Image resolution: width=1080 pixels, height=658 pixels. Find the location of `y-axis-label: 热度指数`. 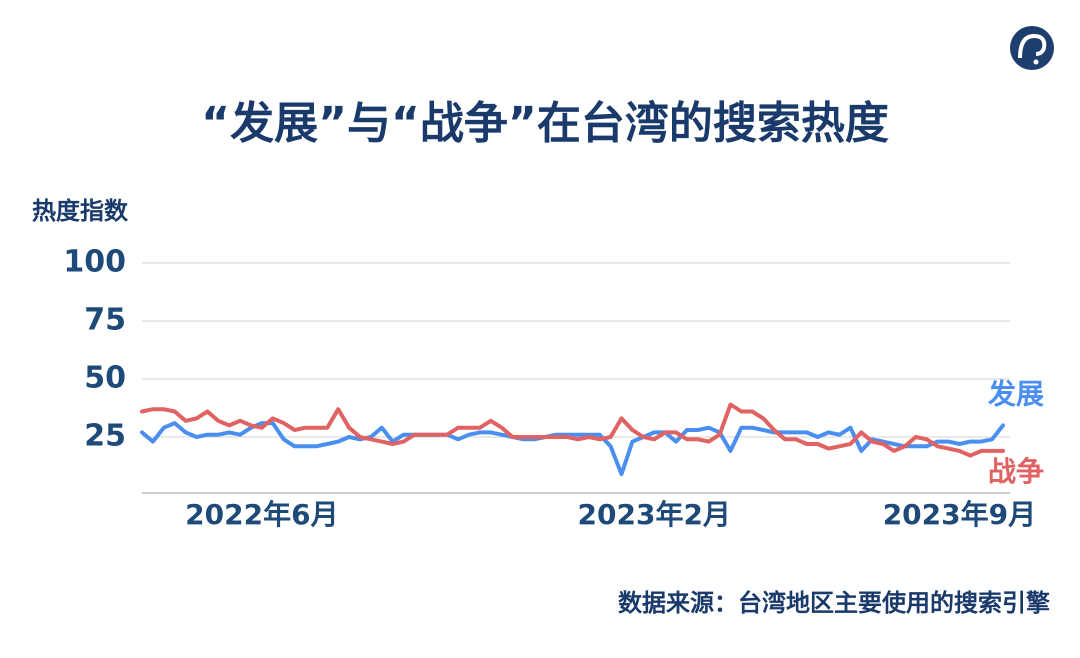

y-axis-label: 热度指数 is located at coordinates (80, 211).